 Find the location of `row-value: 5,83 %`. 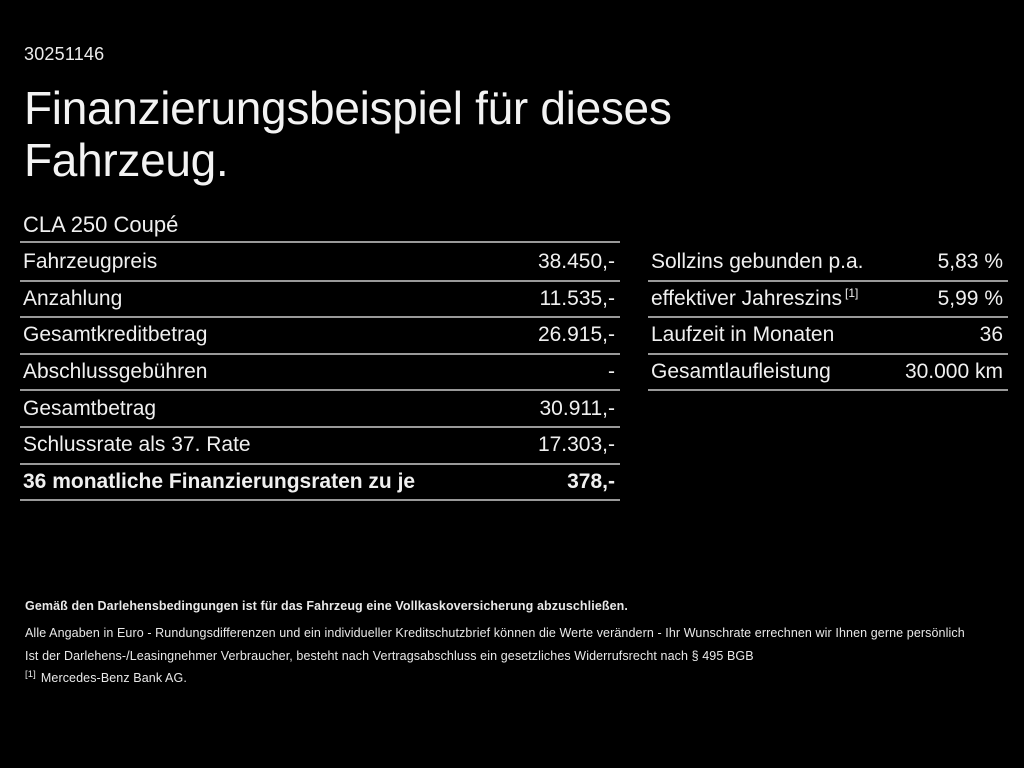

row-value: 5,83 % is located at coordinates (970, 262).